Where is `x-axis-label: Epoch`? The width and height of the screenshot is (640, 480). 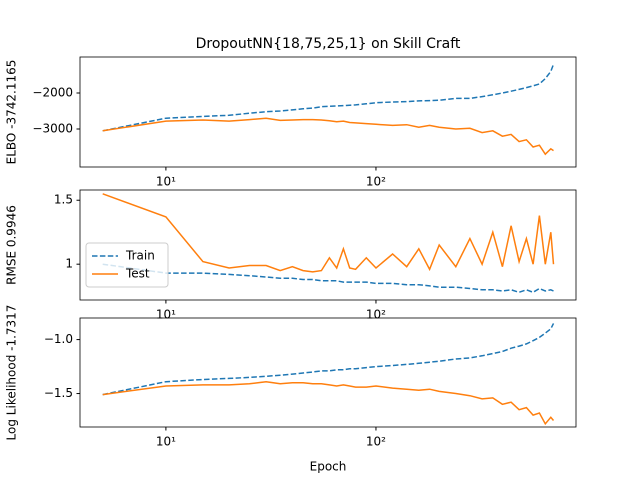 x-axis-label: Epoch is located at coordinates (328, 467).